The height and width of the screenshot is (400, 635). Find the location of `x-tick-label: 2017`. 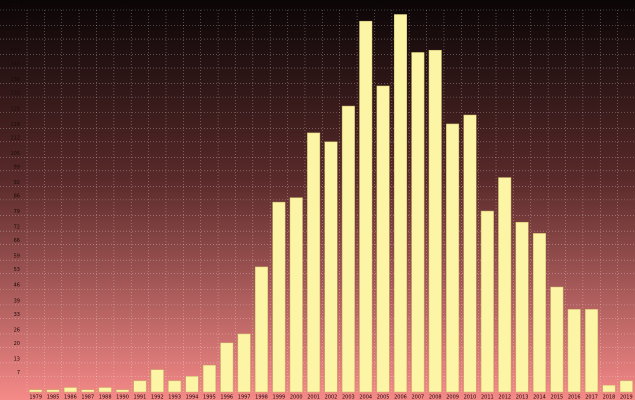

x-tick-label: 2017 is located at coordinates (591, 397).